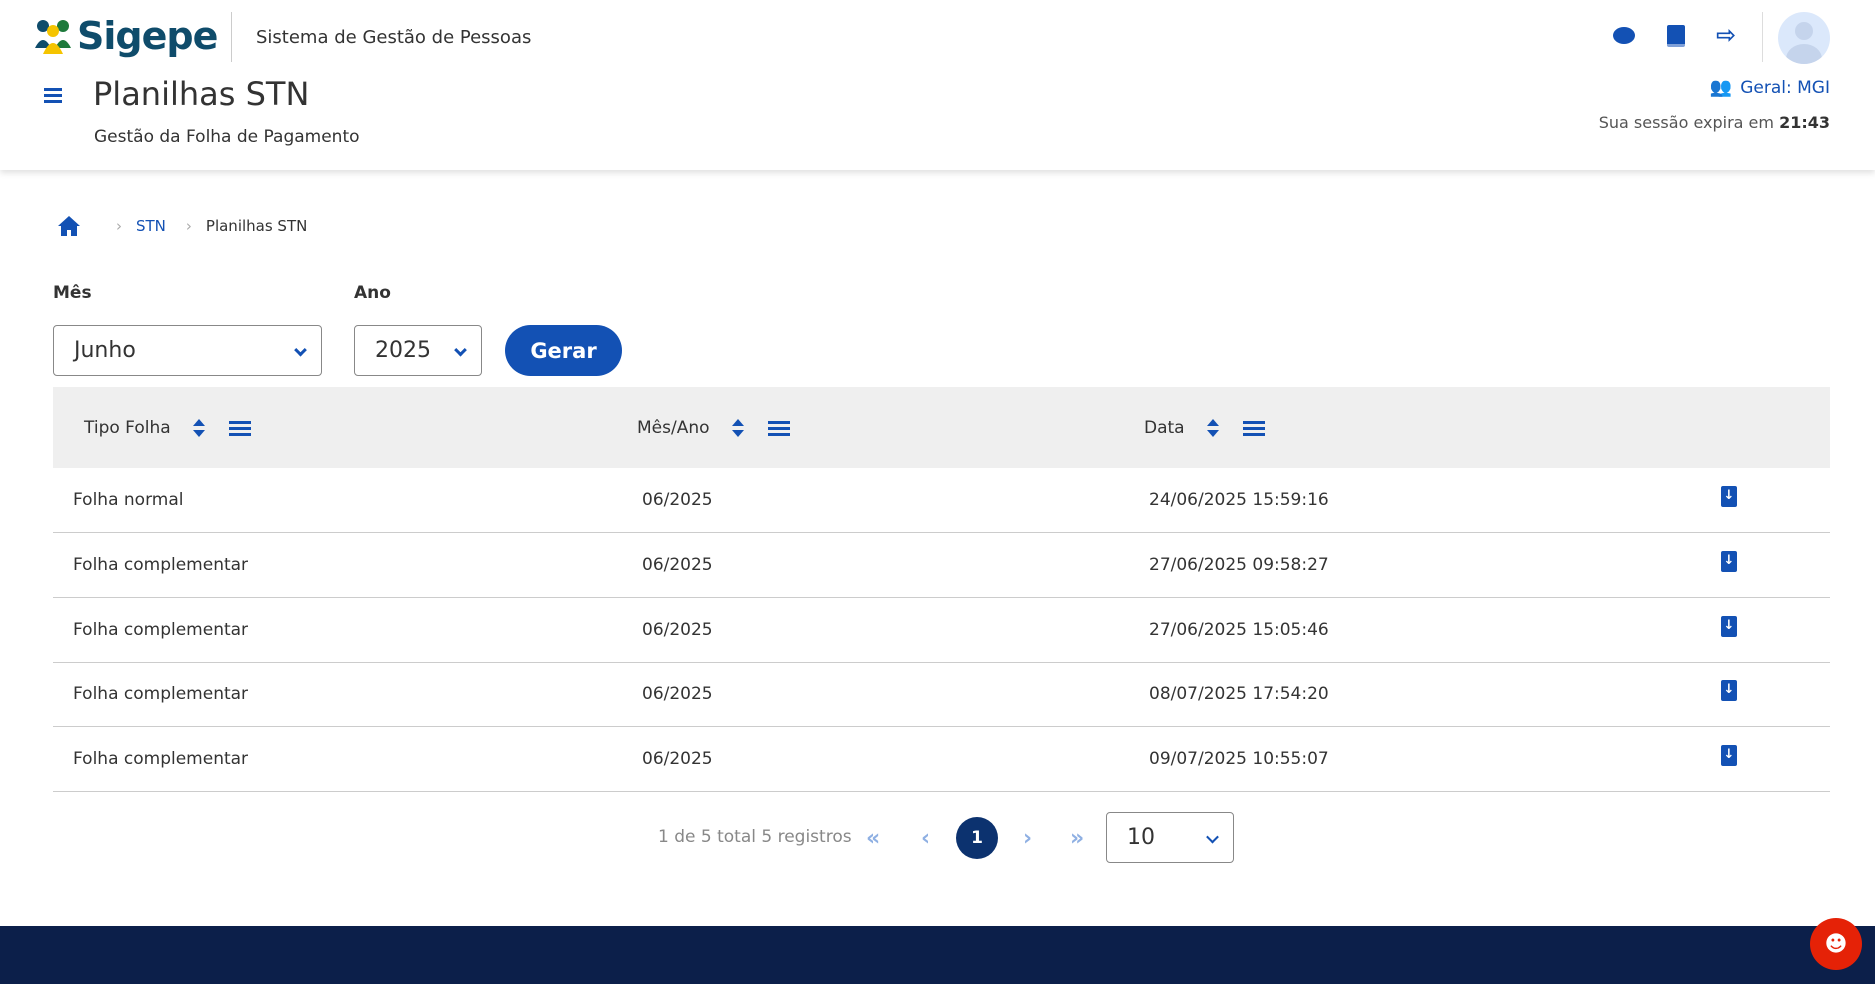 The width and height of the screenshot is (1875, 984). I want to click on pagination-summary: 1 de 5 total 5 registros, so click(755, 837).